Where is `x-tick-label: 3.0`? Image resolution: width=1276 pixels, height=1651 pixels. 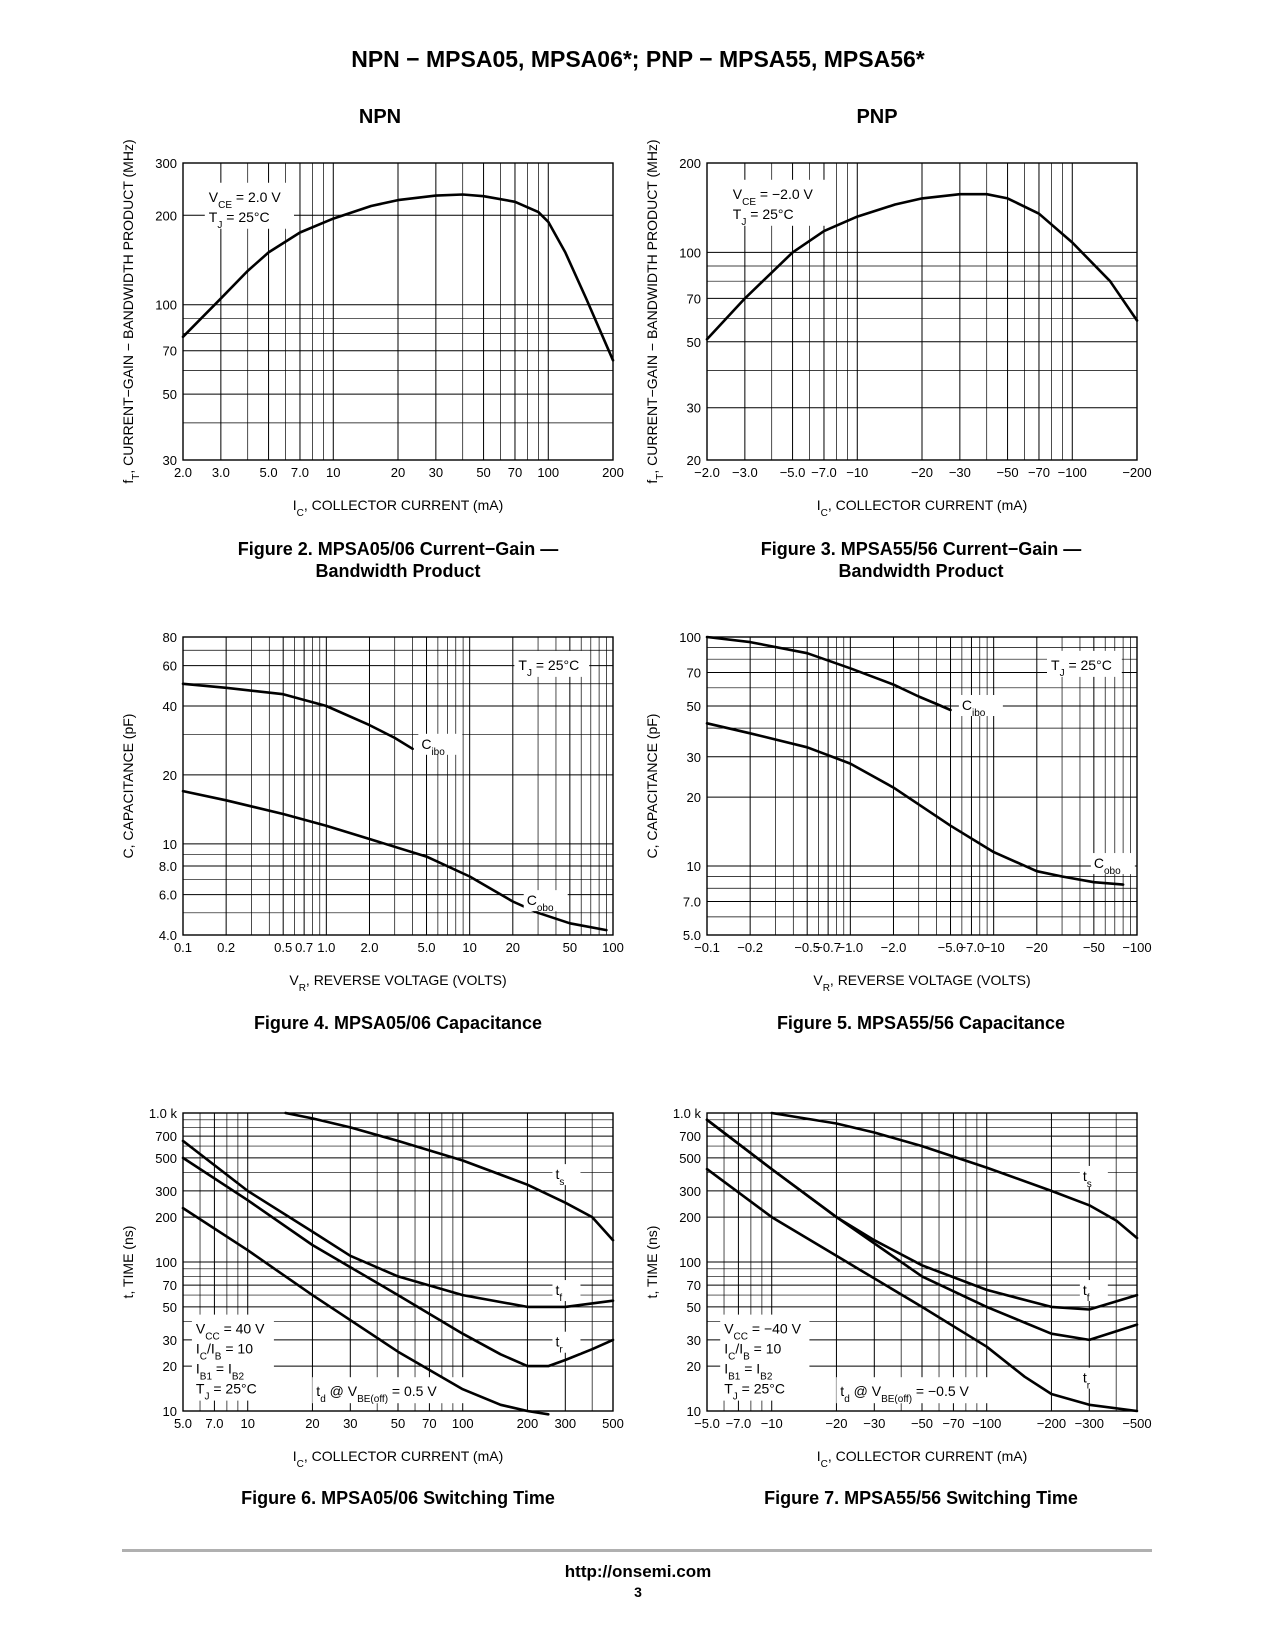
x-tick-label: 3.0 is located at coordinates (221, 472).